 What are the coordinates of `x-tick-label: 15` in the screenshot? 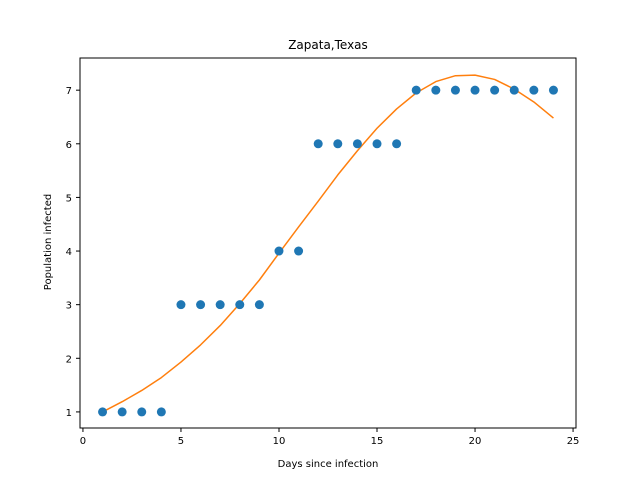 It's located at (377, 441).